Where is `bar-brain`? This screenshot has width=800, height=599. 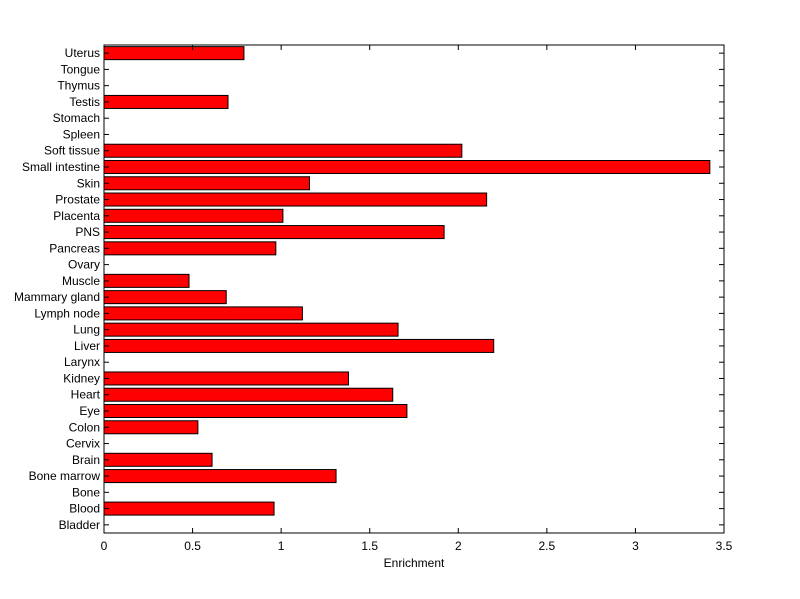 bar-brain is located at coordinates (158, 459).